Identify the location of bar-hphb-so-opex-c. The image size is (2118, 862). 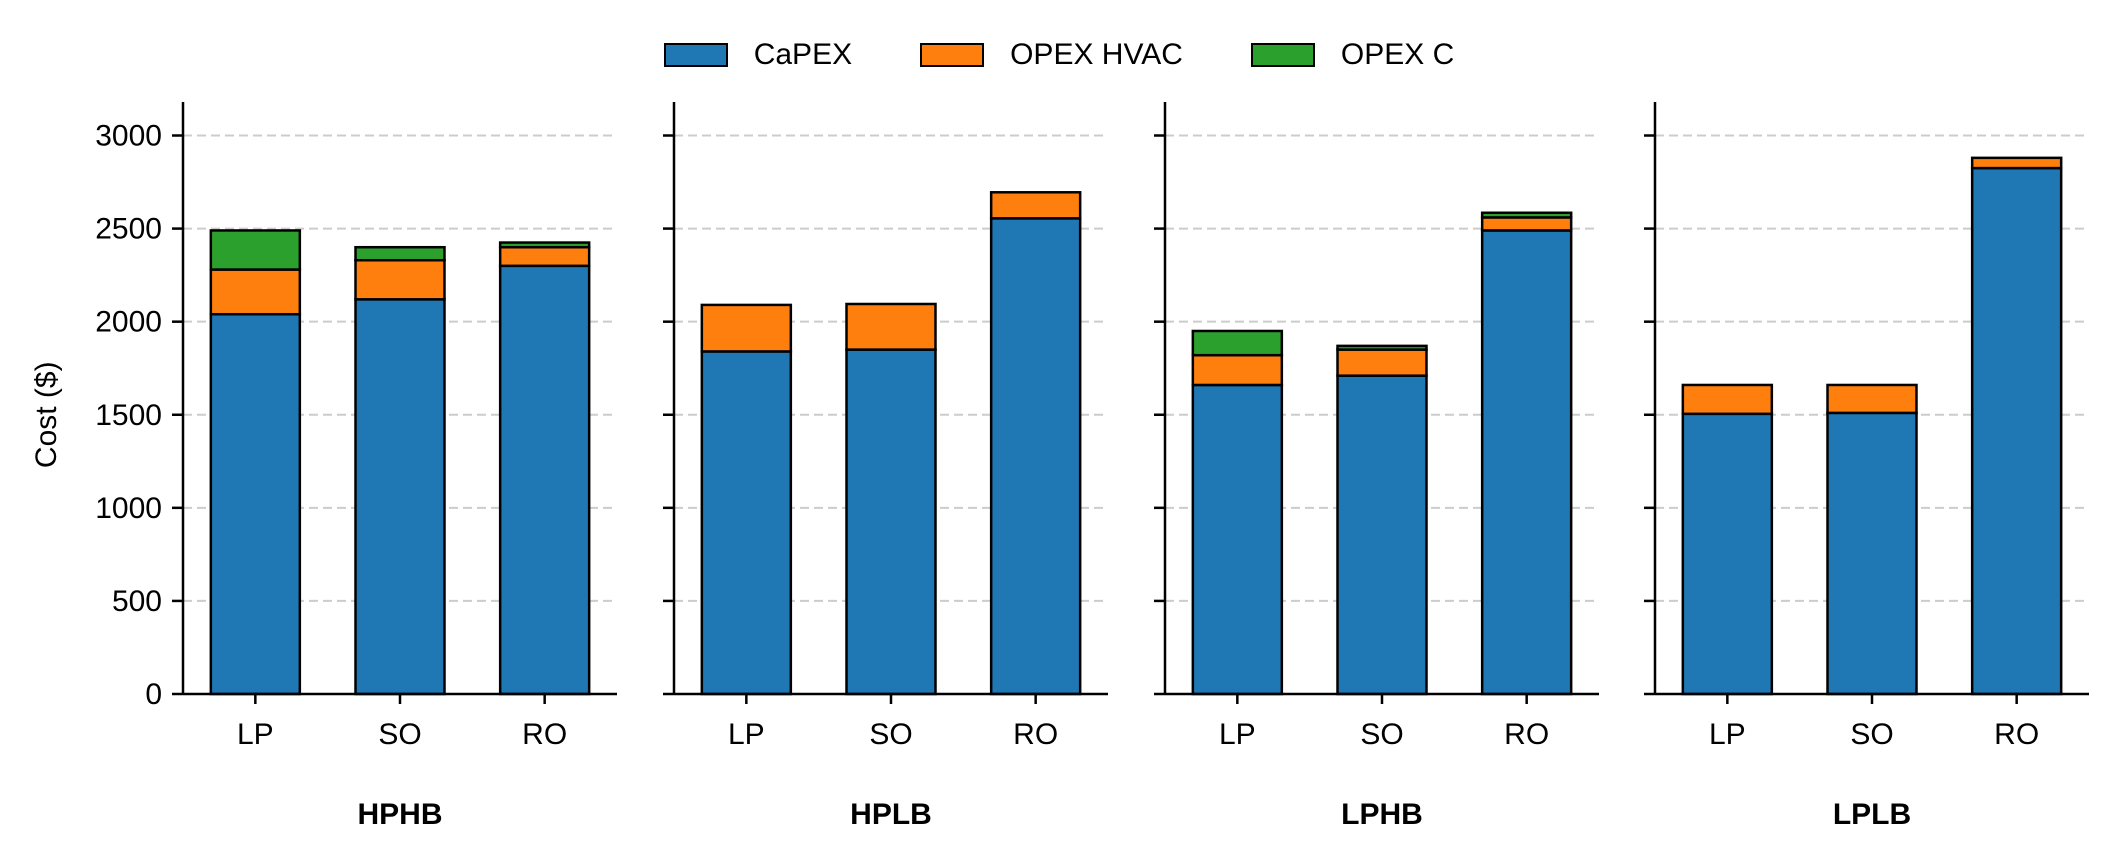
(400, 253).